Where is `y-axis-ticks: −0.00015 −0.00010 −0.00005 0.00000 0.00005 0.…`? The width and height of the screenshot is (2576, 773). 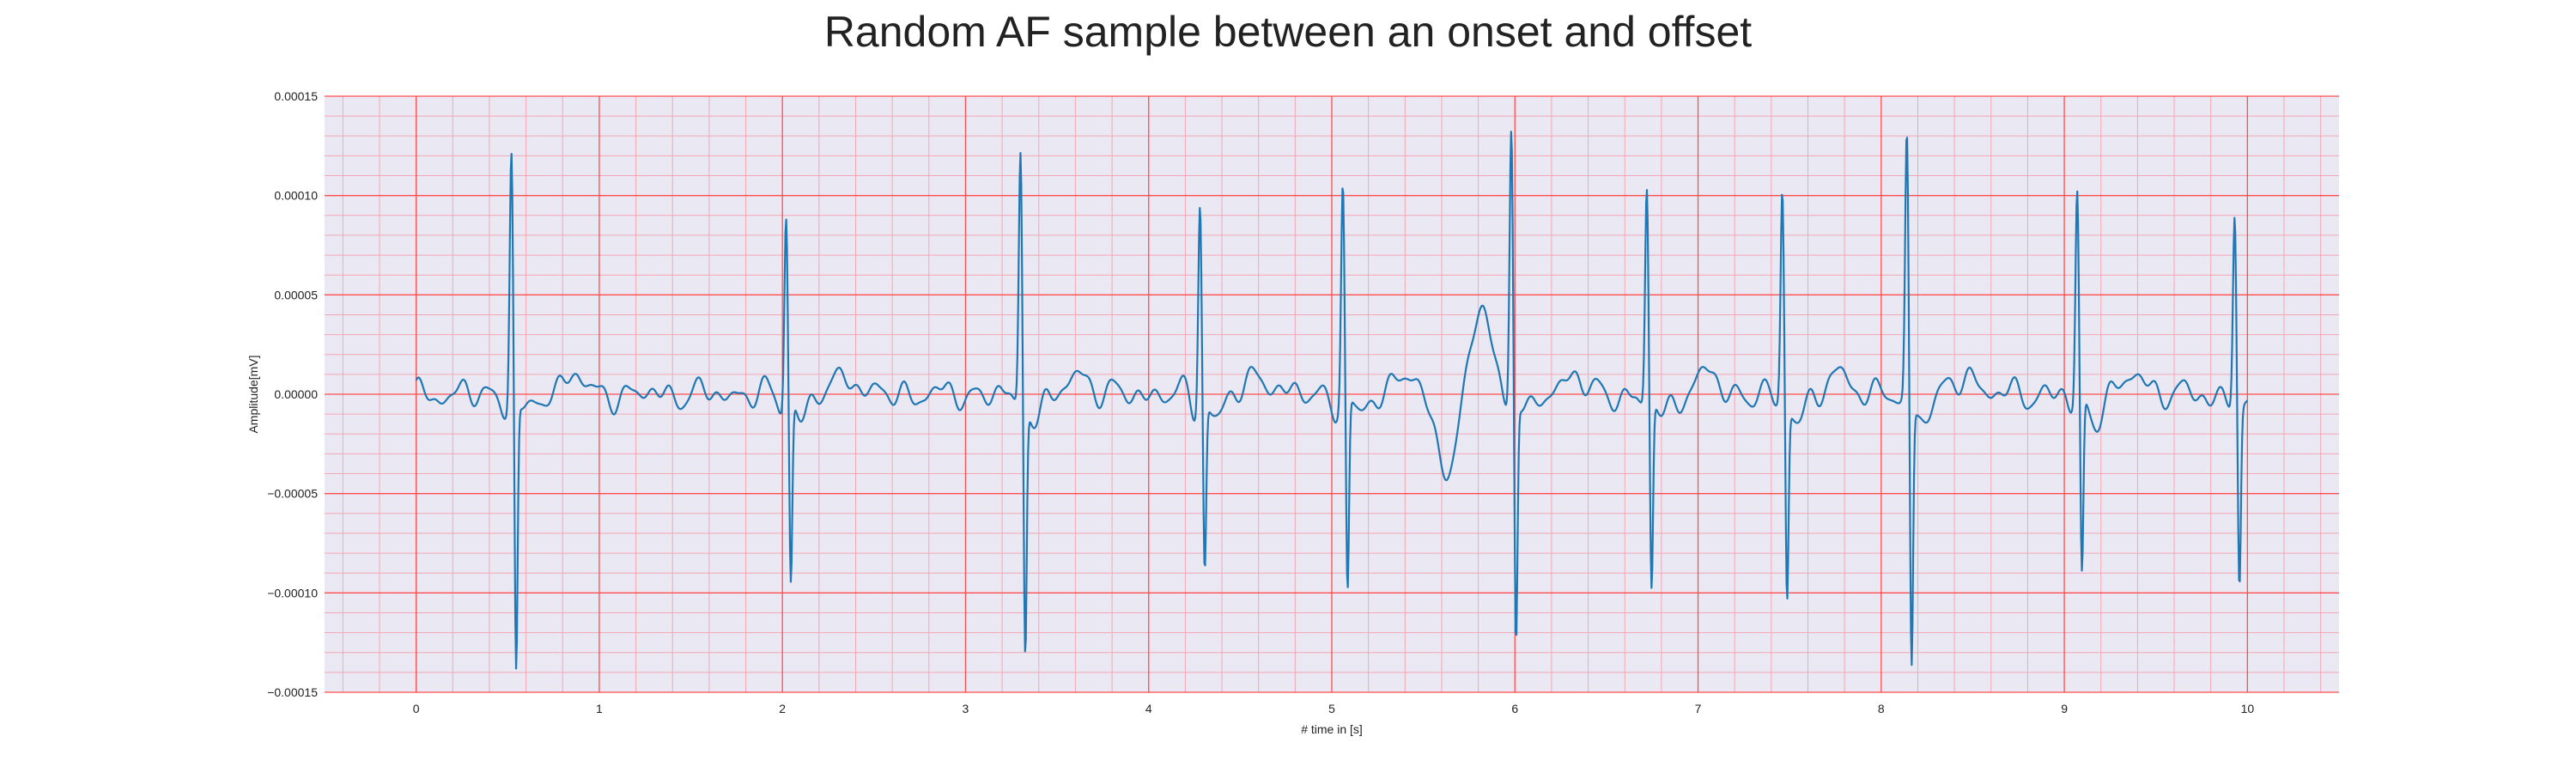
y-axis-ticks: −0.00015 −0.00010 −0.00005 0.00000 0.00005 0.… is located at coordinates (292, 394).